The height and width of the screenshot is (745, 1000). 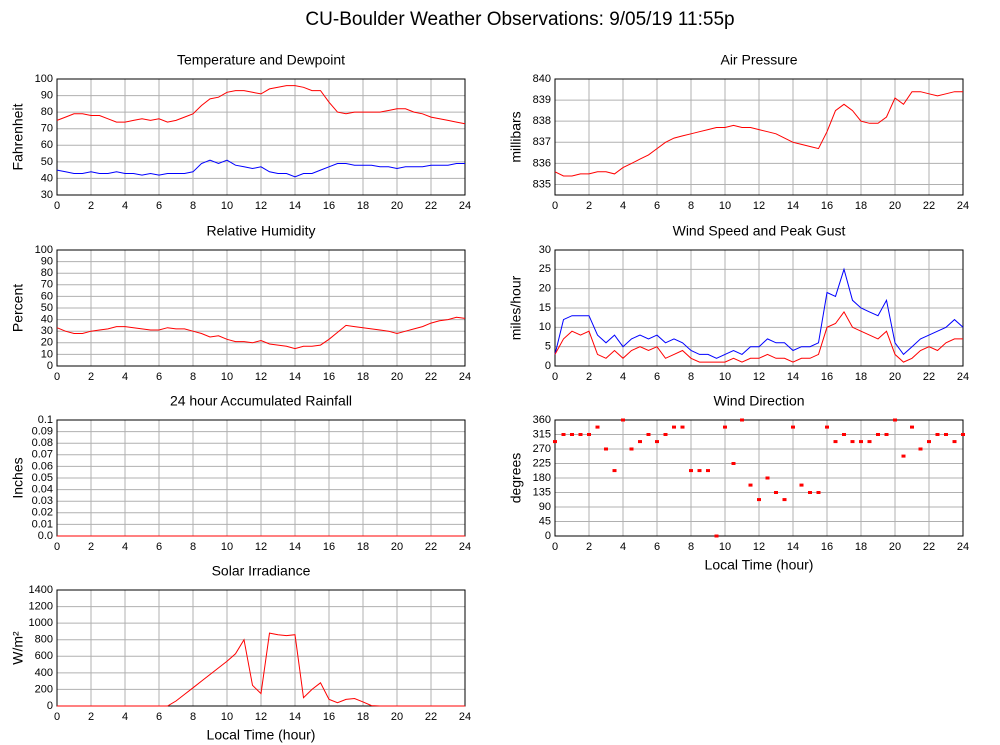 What do you see at coordinates (42, 524) in the screenshot?
I see `y-tick-label: 0.01` at bounding box center [42, 524].